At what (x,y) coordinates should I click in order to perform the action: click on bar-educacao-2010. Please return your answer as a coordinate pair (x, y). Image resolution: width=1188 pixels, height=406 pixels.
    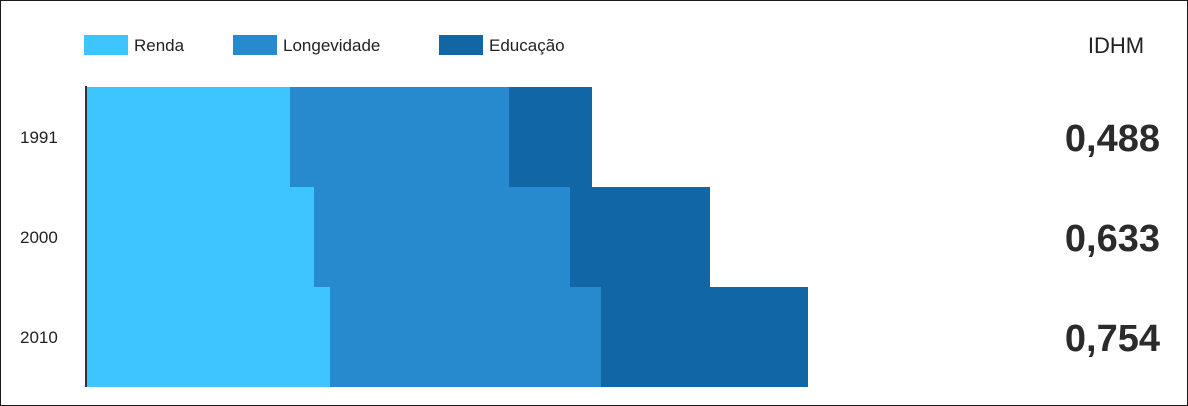
    Looking at the image, I should click on (704, 337).